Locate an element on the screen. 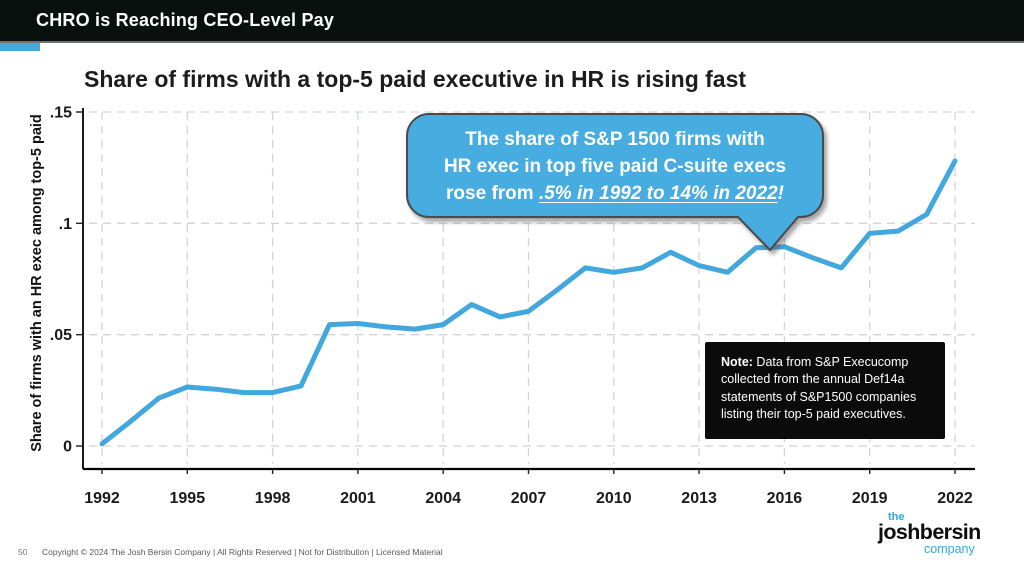  callout-line-3-suffix: ! is located at coordinates (780, 193).